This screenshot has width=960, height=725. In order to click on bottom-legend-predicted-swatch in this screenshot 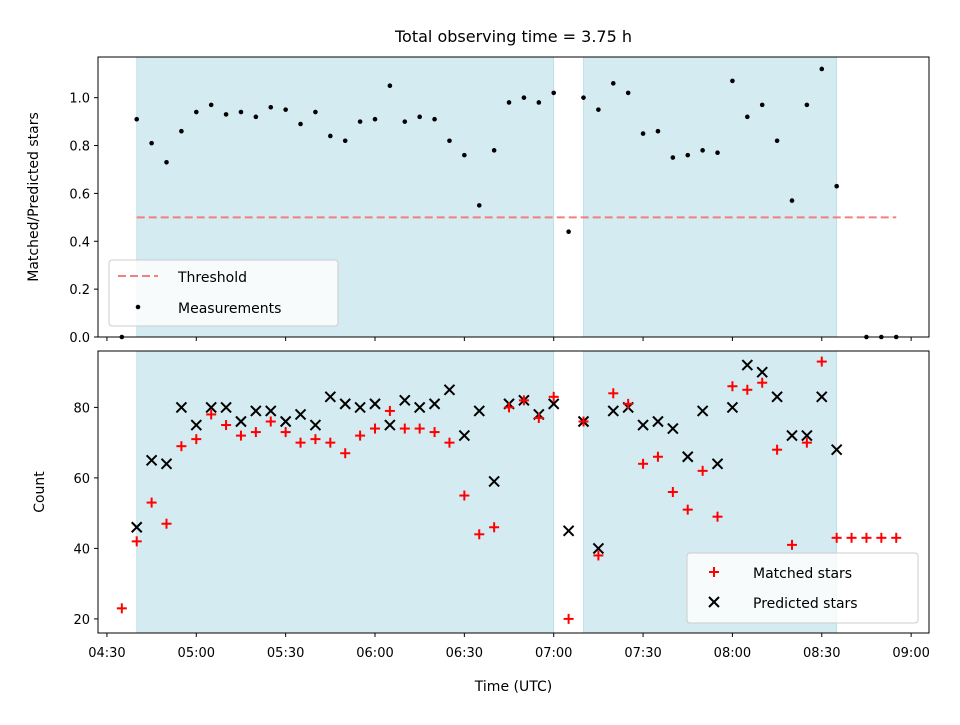, I will do `click(714, 602)`.